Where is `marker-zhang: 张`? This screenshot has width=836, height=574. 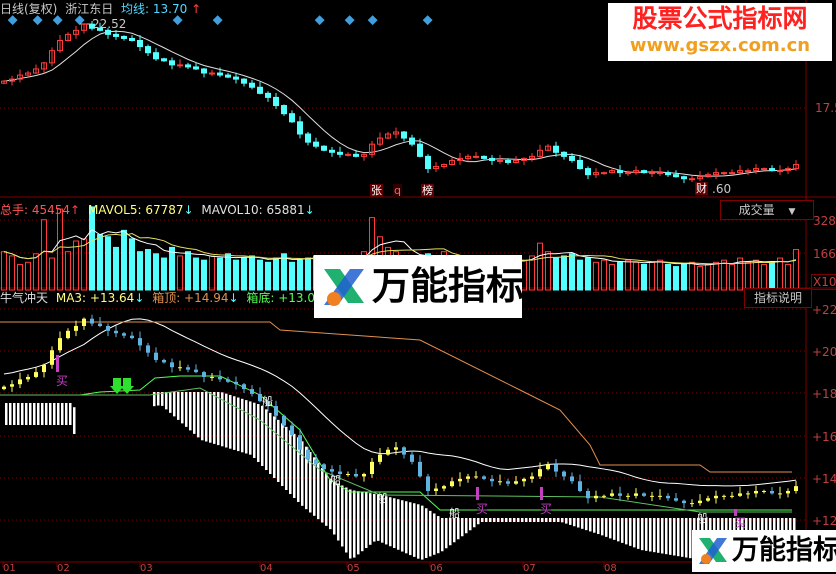
marker-zhang: 张 is located at coordinates (376, 190).